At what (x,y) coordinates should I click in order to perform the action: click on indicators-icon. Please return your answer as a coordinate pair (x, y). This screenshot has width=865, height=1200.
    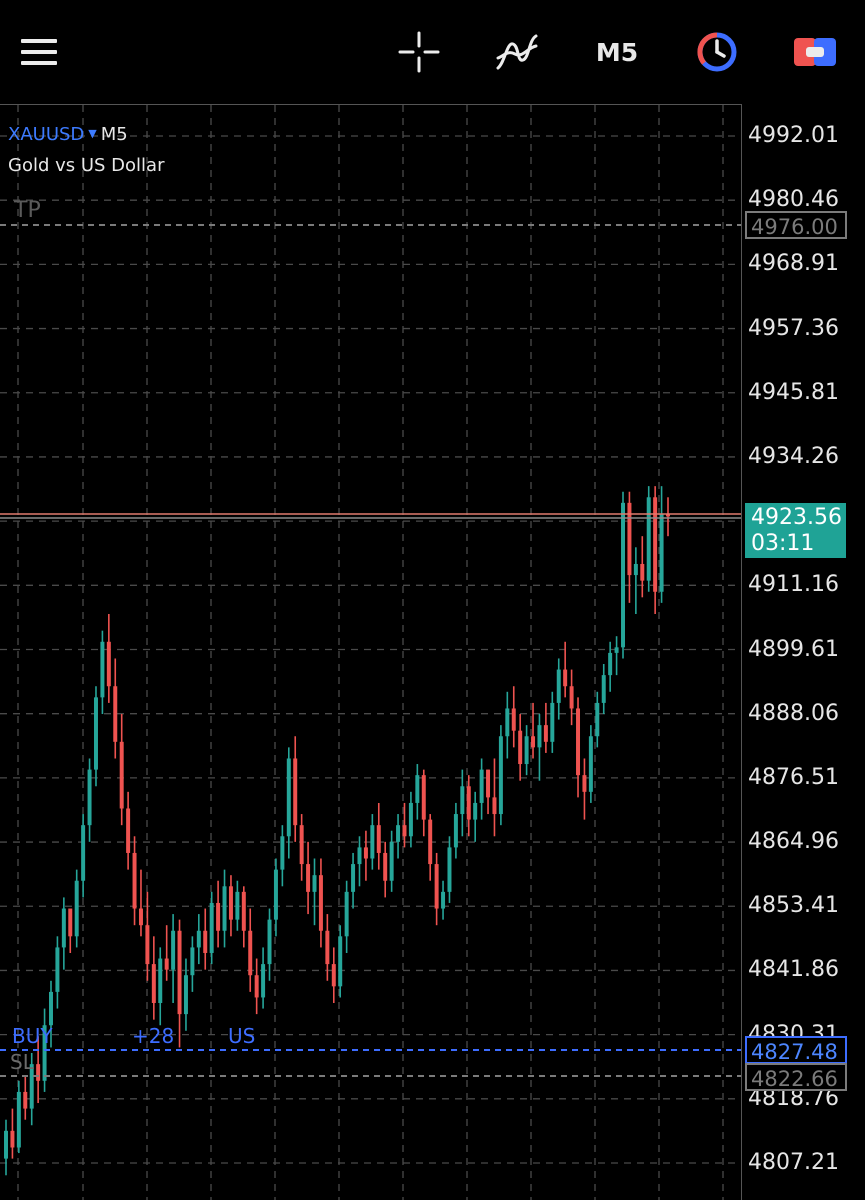
    Looking at the image, I should click on (517, 52).